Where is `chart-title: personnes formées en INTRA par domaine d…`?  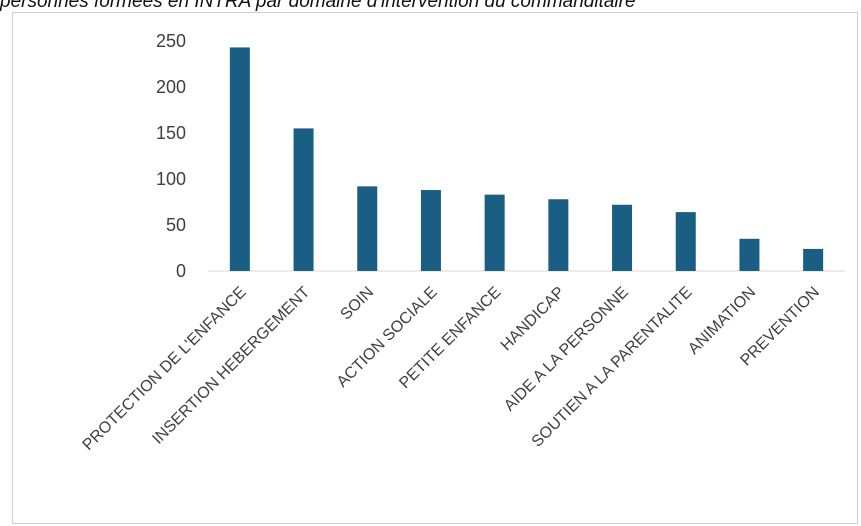
chart-title: personnes formées en INTRA par domaine d… is located at coordinates (318, 6).